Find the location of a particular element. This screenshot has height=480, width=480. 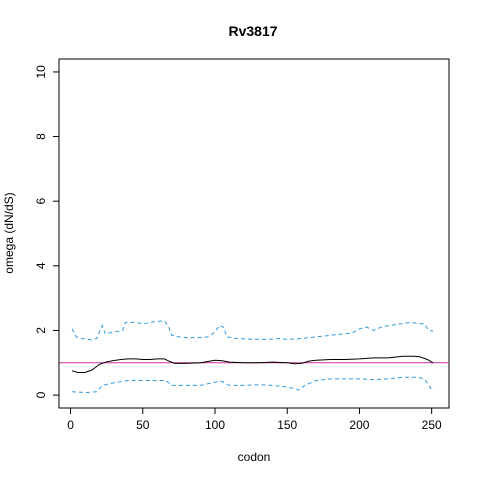

y-tick-label: 4 is located at coordinates (41, 265).